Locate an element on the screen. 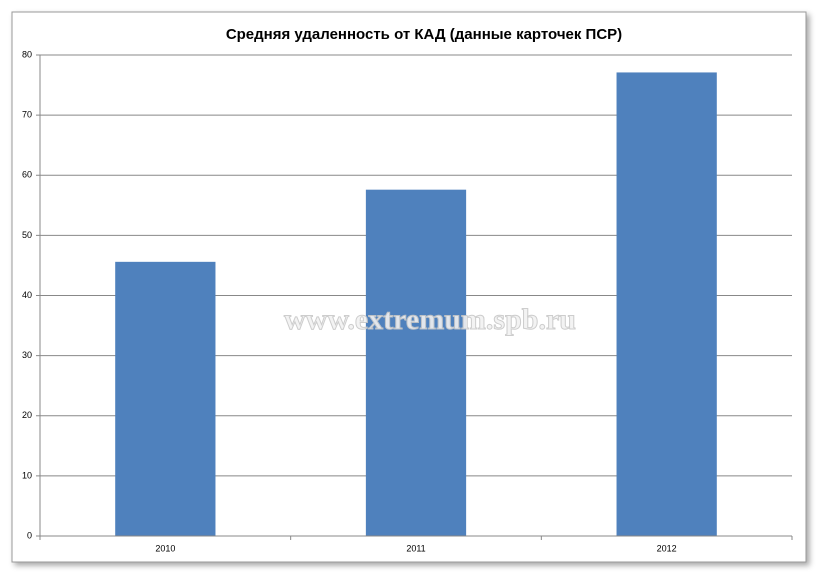 The image size is (820, 582). x-tick-label: 2012 is located at coordinates (667, 548).